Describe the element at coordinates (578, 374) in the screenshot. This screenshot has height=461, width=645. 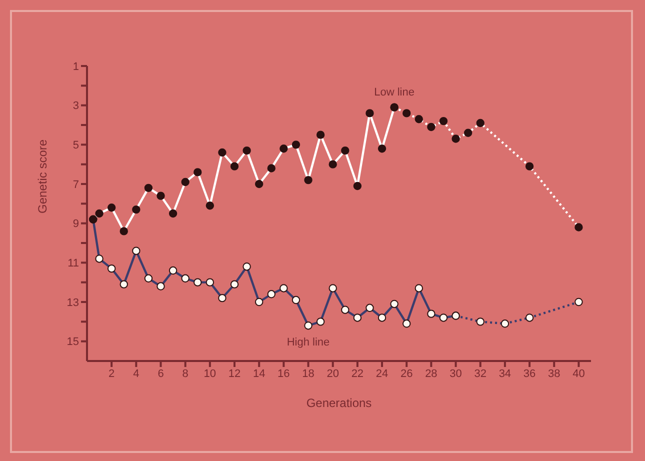
I see `x-tick-label: 40` at that location.